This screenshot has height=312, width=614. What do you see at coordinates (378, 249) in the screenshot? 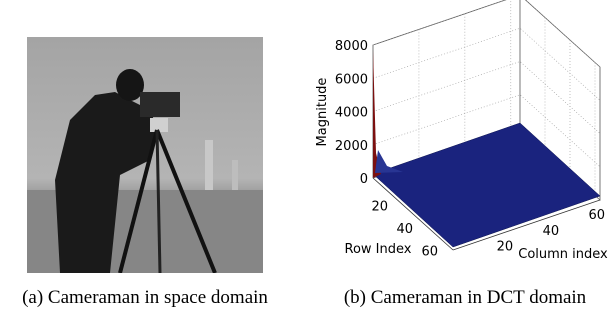
I see `x-axis-label: Row Index` at bounding box center [378, 249].